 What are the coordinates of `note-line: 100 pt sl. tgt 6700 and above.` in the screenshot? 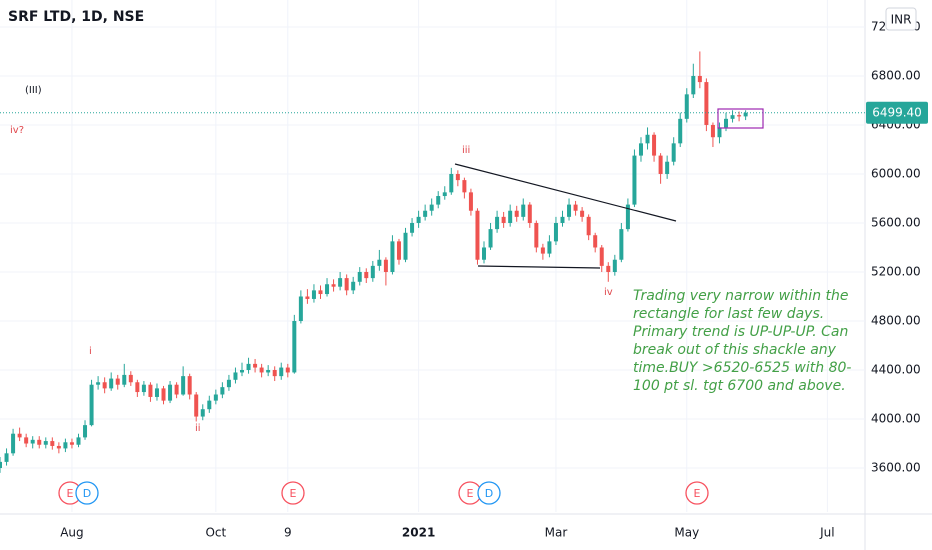 It's located at (739, 386).